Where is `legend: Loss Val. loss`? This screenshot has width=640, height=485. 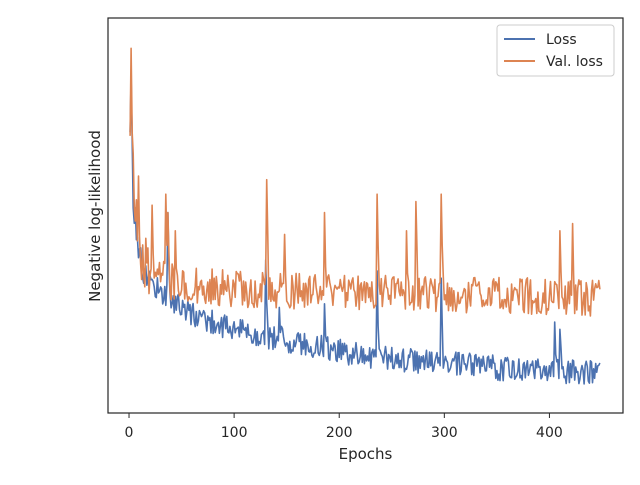
legend: Loss Val. loss is located at coordinates (555, 50).